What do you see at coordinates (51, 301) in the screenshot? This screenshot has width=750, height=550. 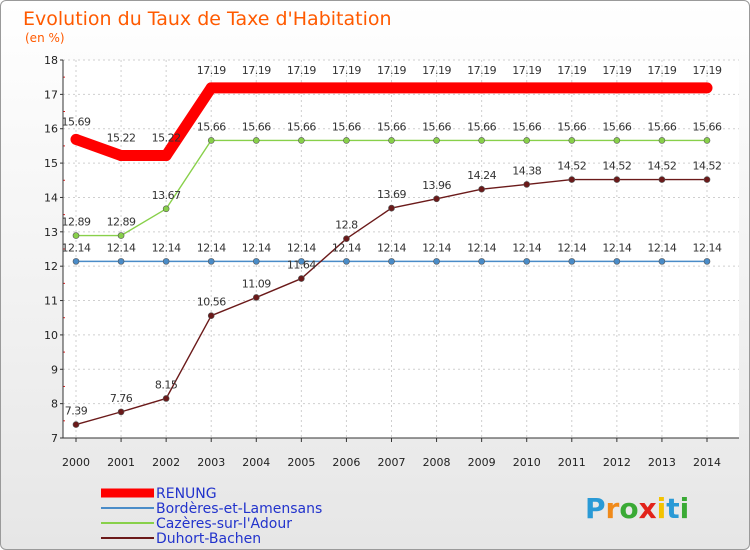 I see `y-tick-label: 11` at bounding box center [51, 301].